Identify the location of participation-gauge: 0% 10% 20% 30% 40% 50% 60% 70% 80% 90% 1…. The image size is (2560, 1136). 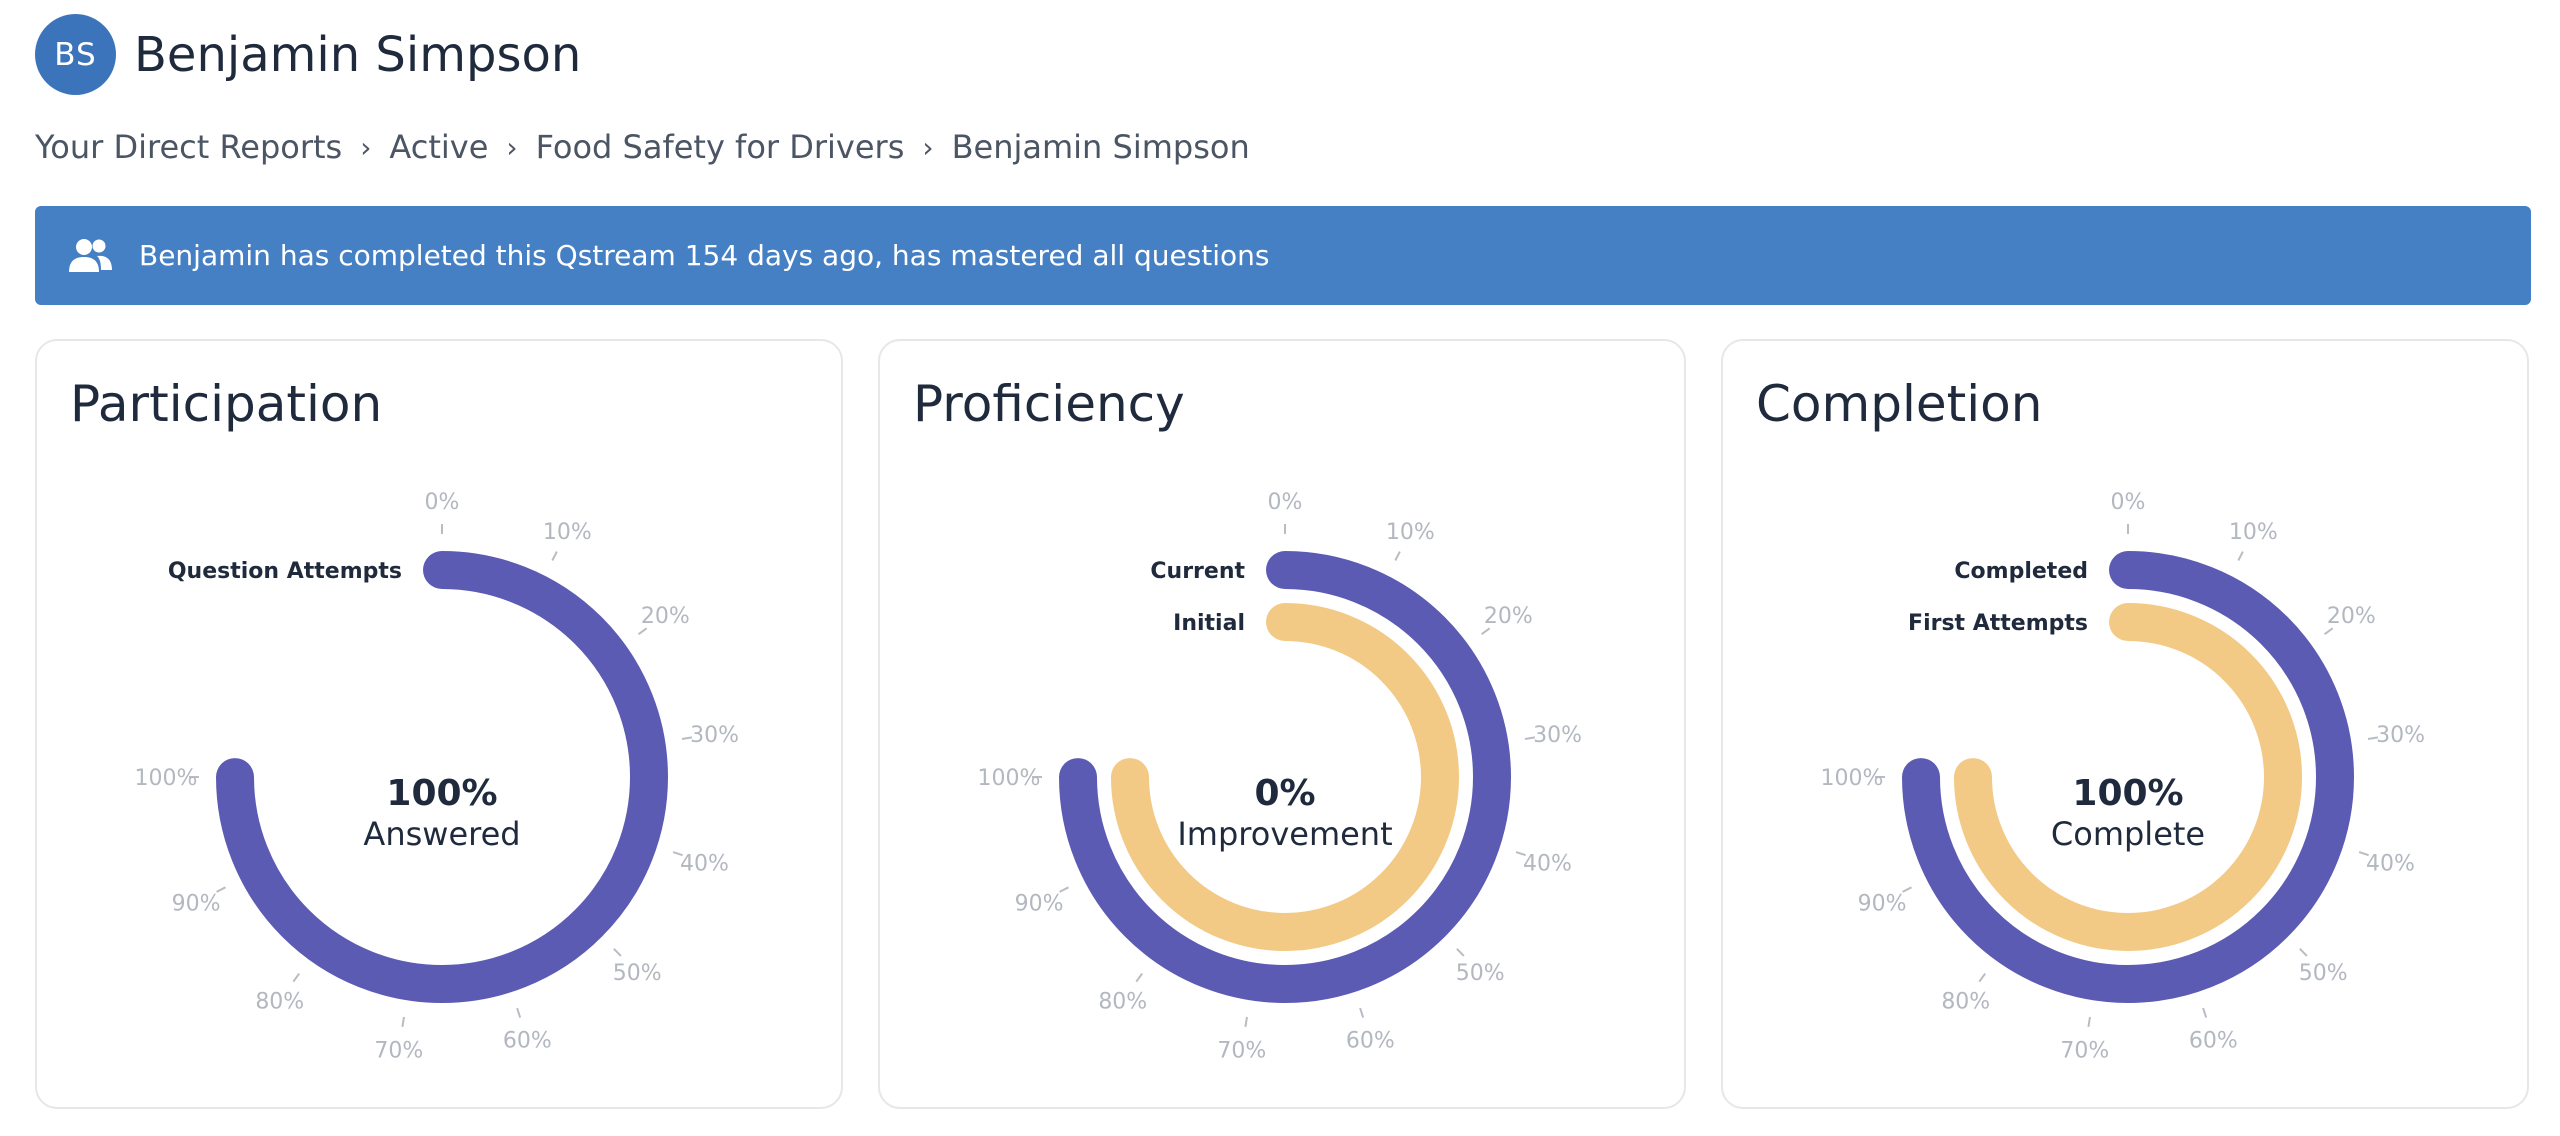
(437, 777).